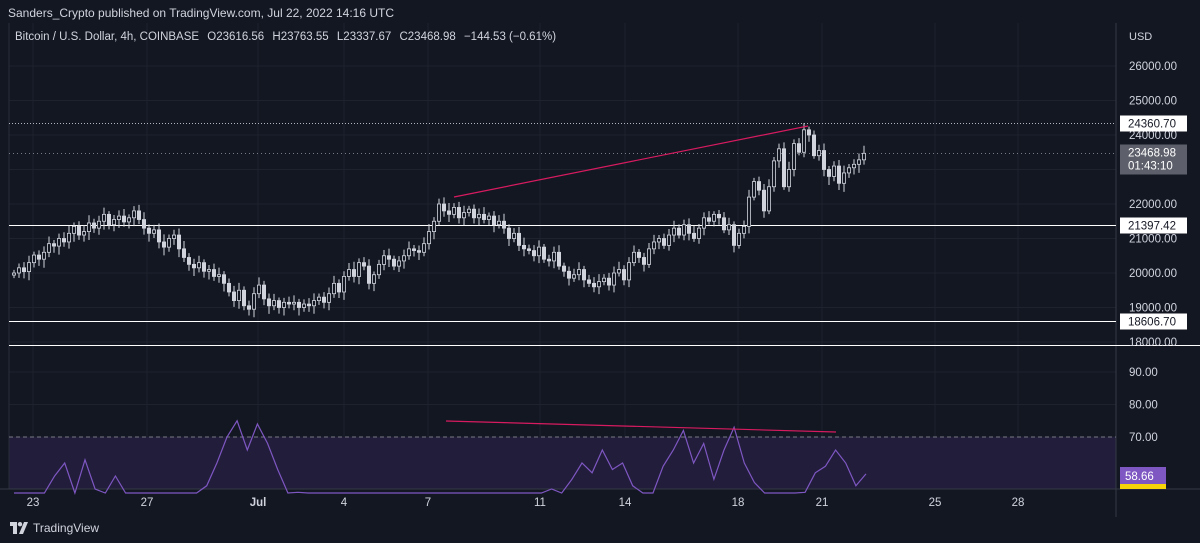  What do you see at coordinates (540, 503) in the screenshot?
I see `time-tick-label: 11` at bounding box center [540, 503].